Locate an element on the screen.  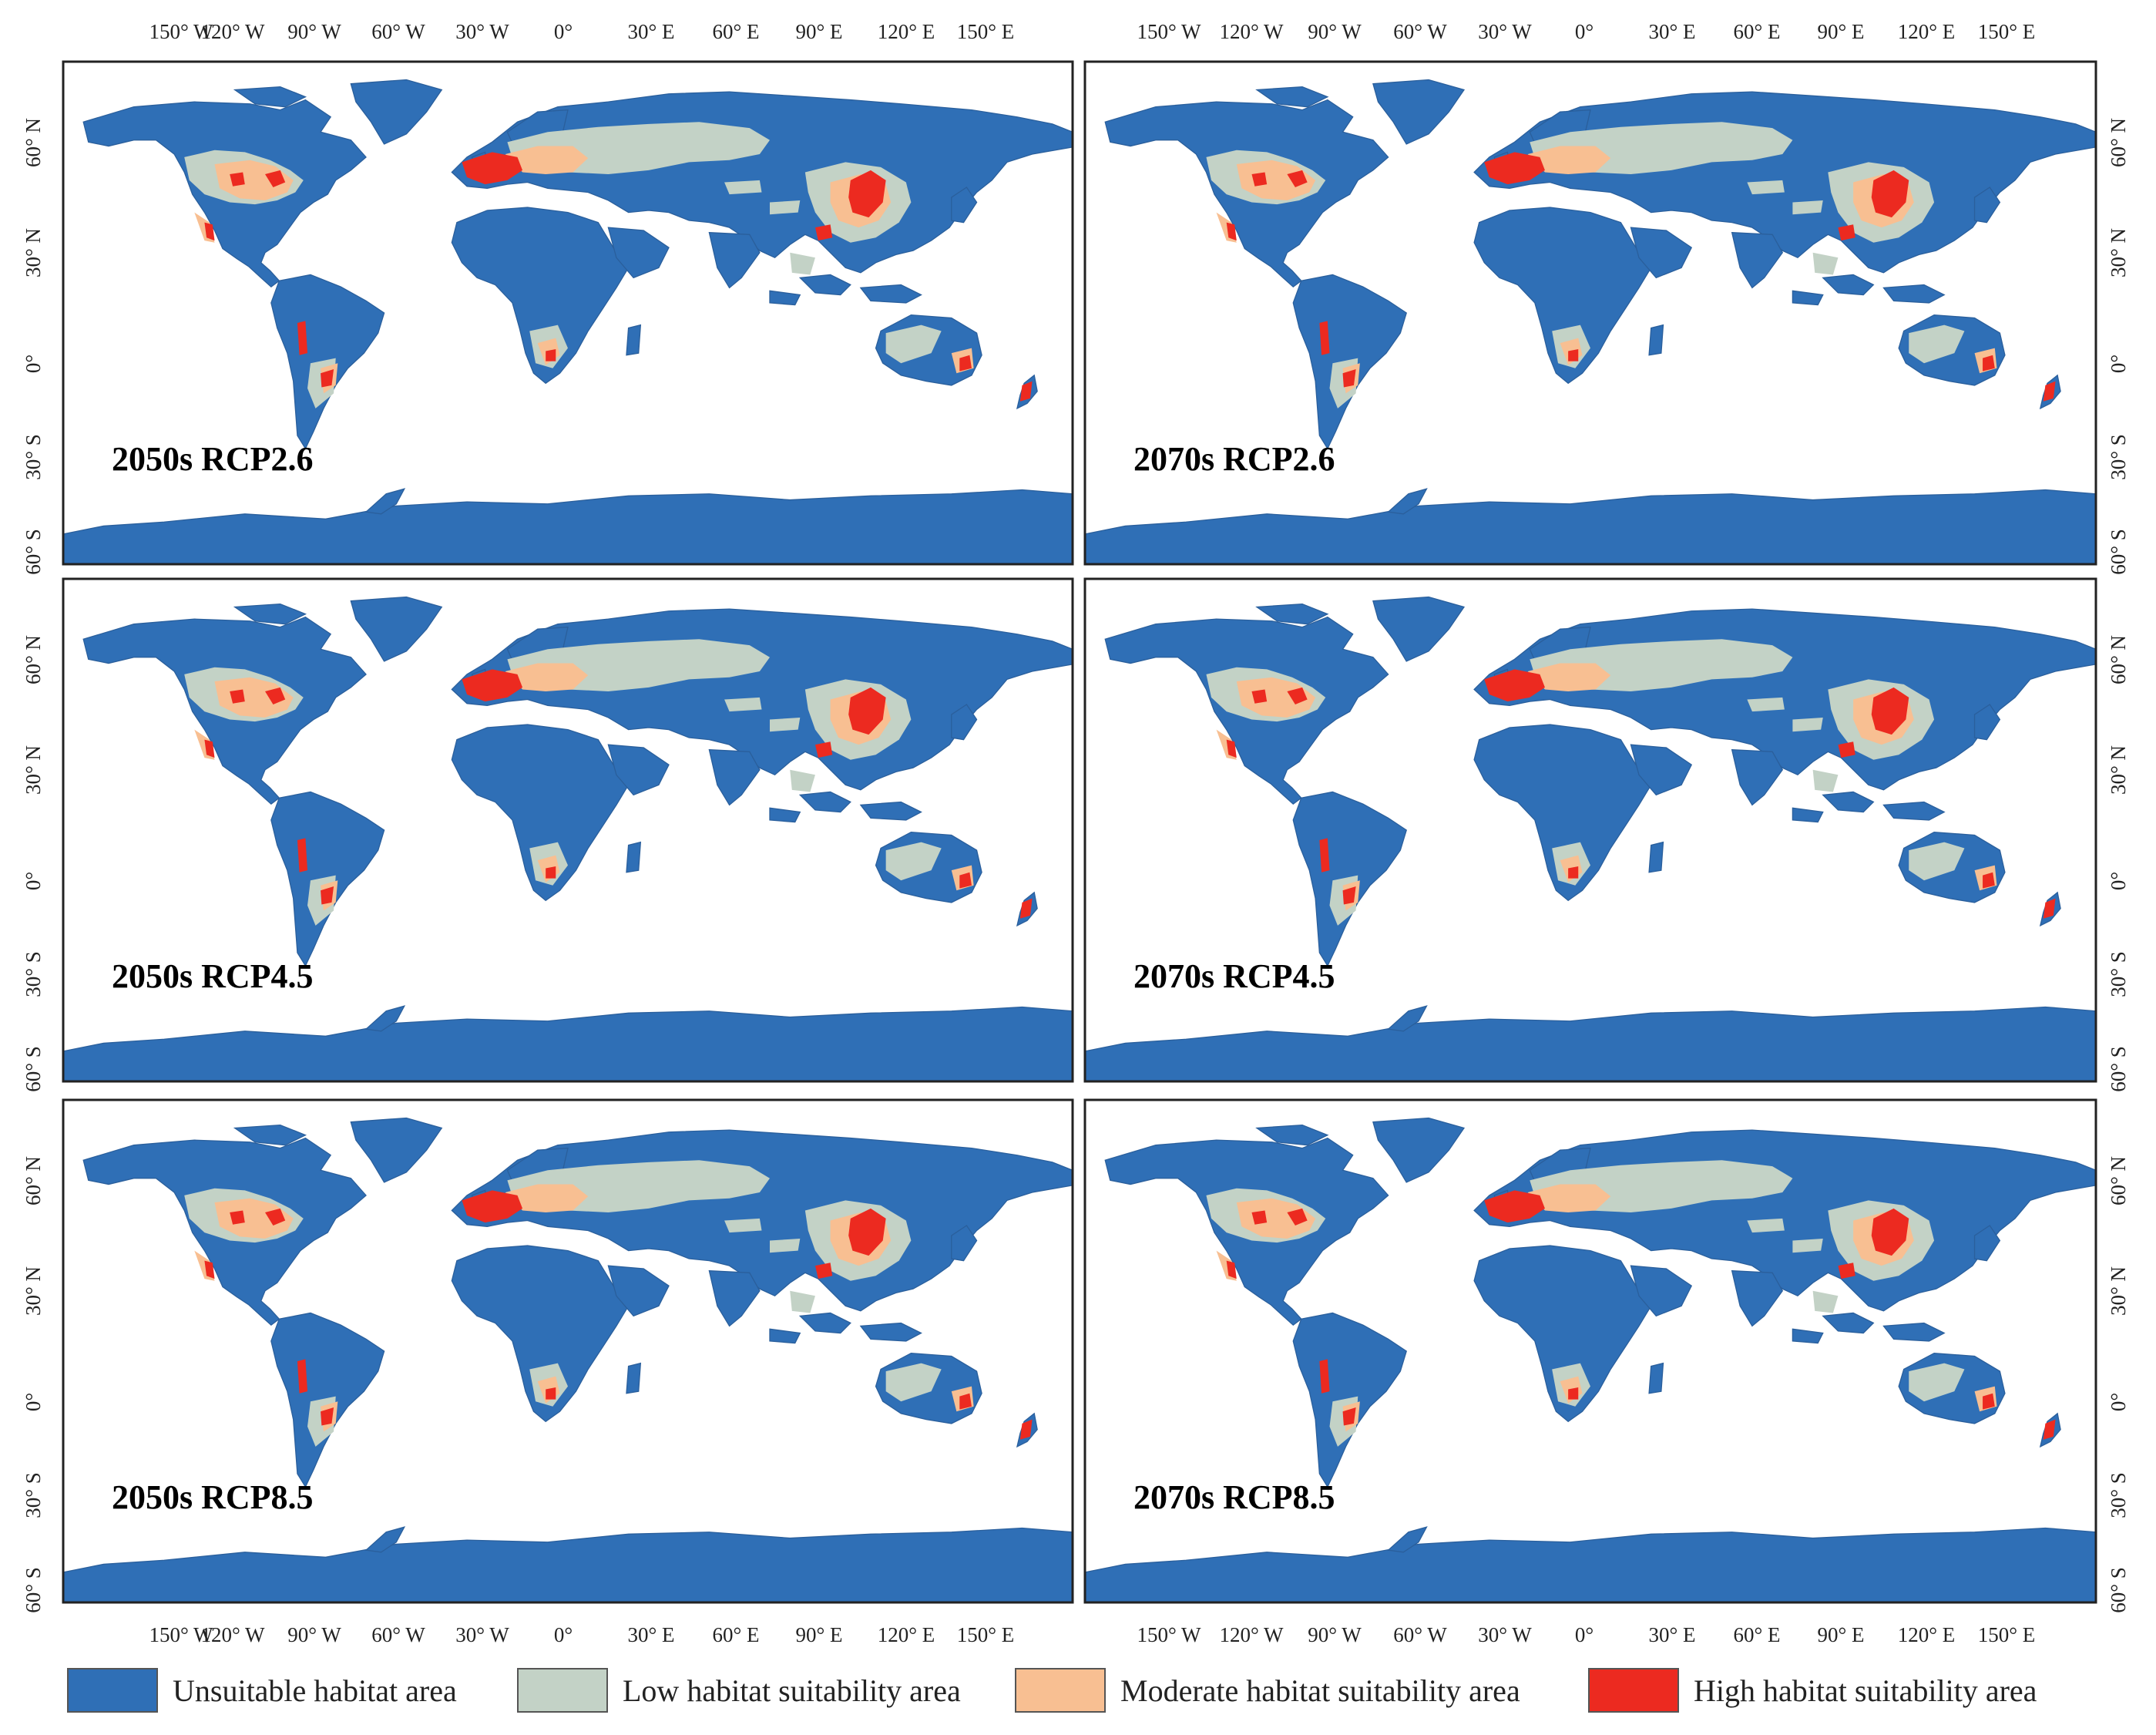
panel-scenario-label: 2050s RCP4.5 is located at coordinates (213, 976).